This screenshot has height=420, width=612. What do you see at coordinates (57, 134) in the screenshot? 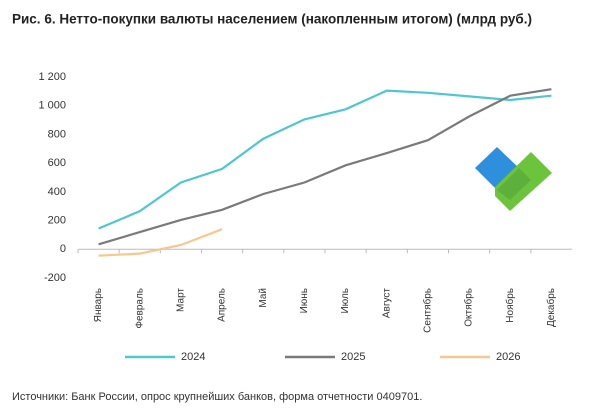
I see `y-tick-label: 800` at bounding box center [57, 134].